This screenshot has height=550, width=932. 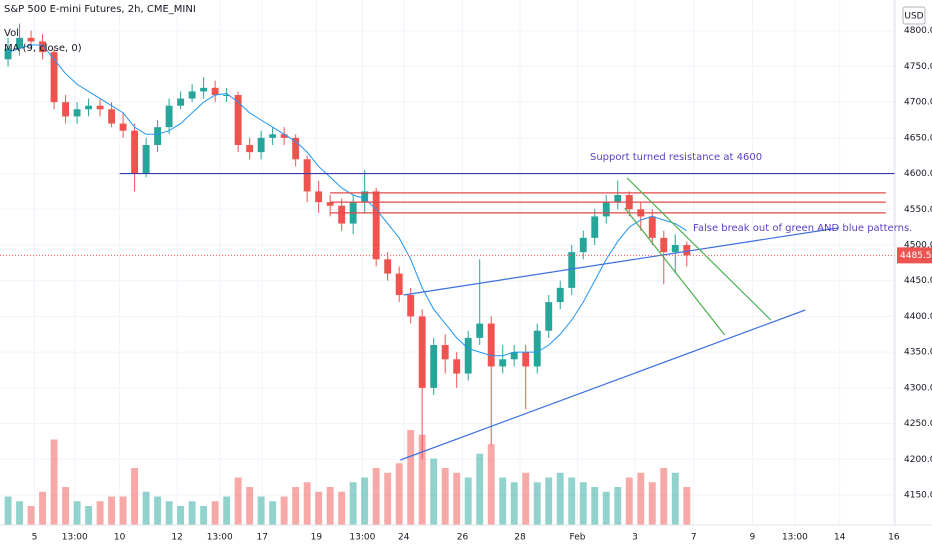 I want to click on y-tick-label: 4150.00, so click(x=918, y=496).